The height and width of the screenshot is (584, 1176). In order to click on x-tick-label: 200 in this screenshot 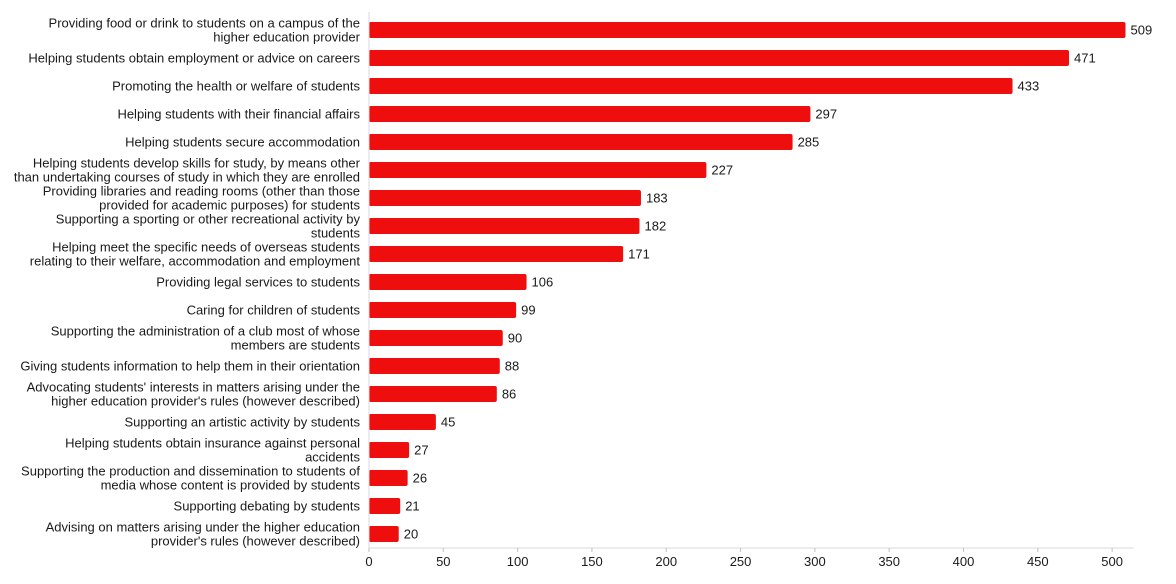, I will do `click(666, 561)`.